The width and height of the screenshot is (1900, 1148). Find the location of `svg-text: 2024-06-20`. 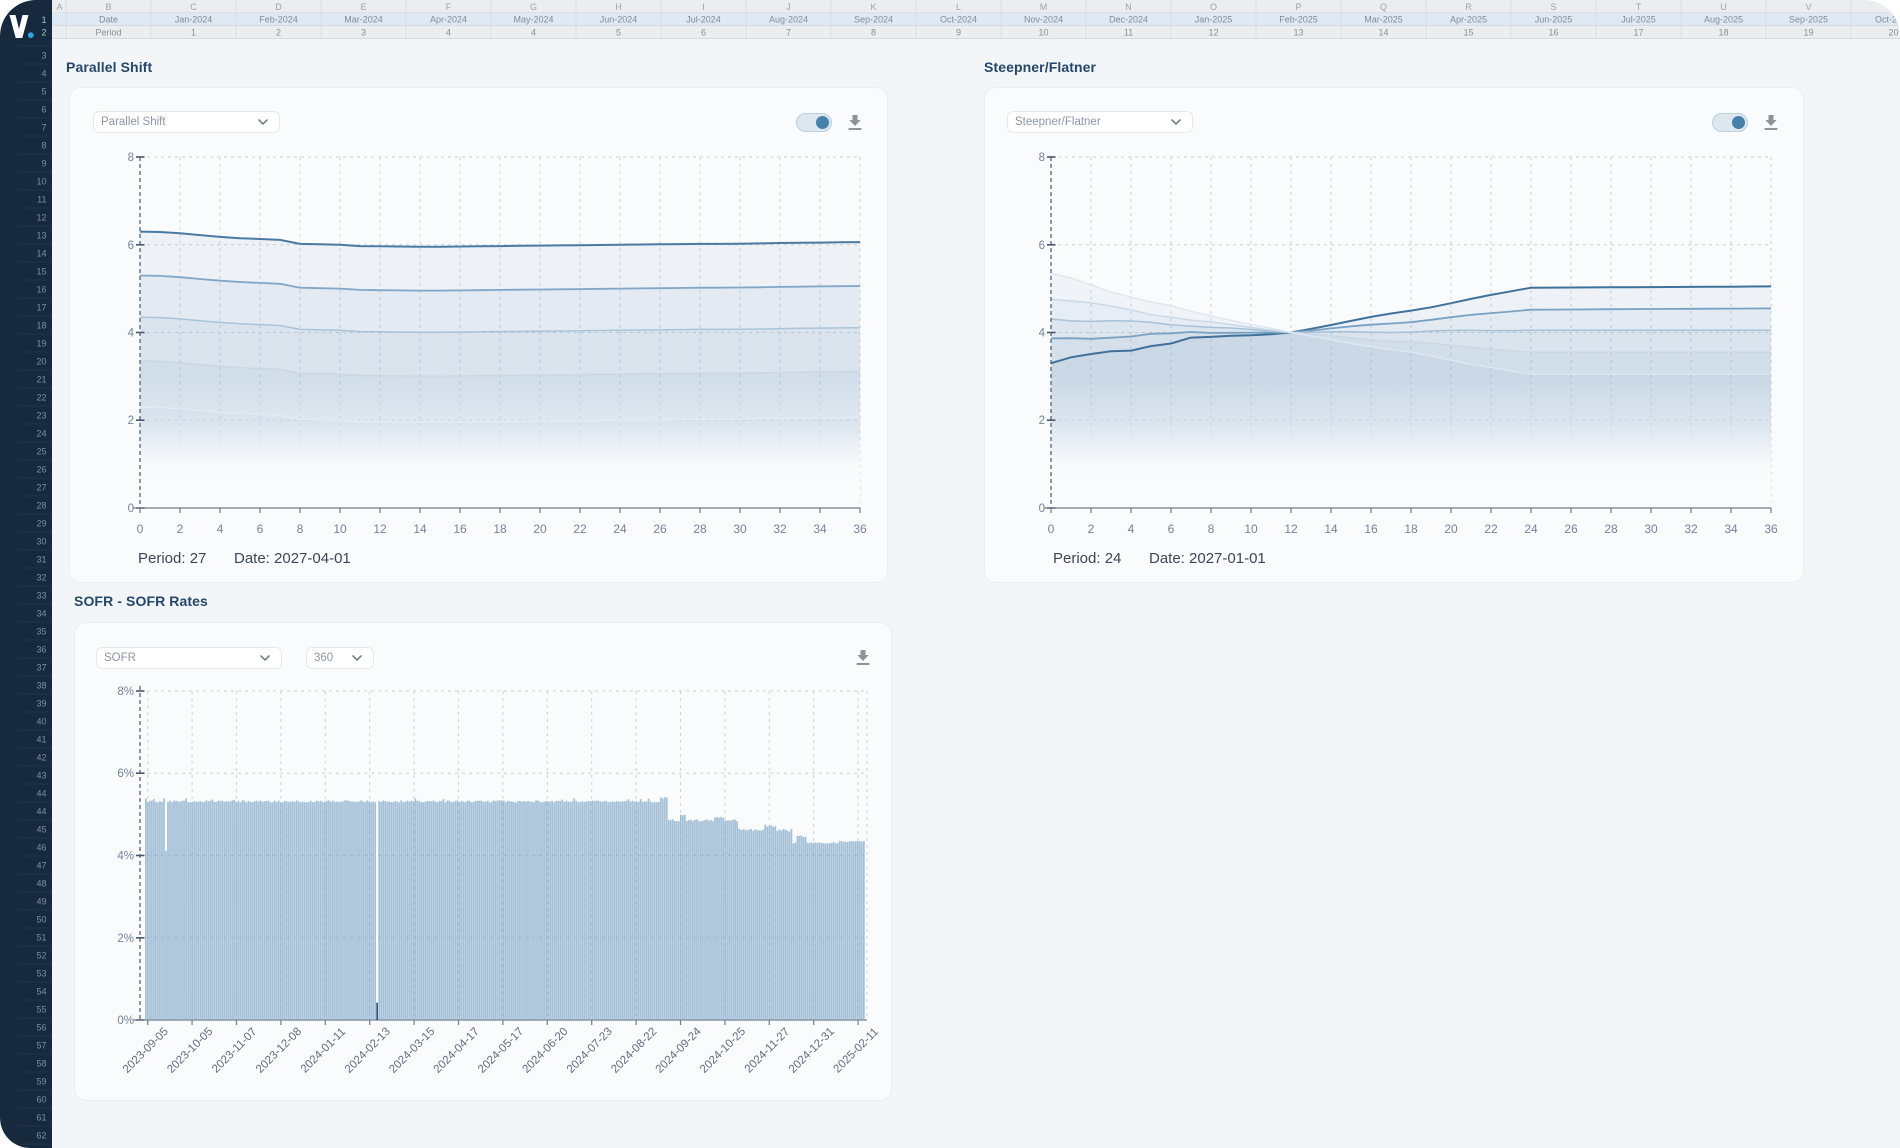

svg-text: 2024-06-20 is located at coordinates (545, 1051).